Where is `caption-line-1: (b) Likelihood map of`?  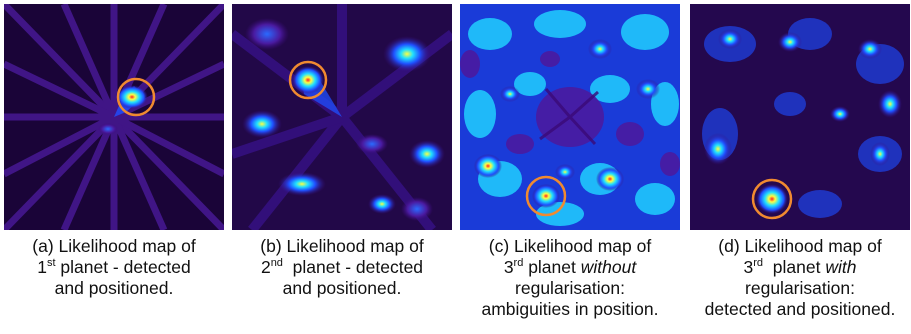
caption-line-1: (b) Likelihood map of is located at coordinates (342, 246).